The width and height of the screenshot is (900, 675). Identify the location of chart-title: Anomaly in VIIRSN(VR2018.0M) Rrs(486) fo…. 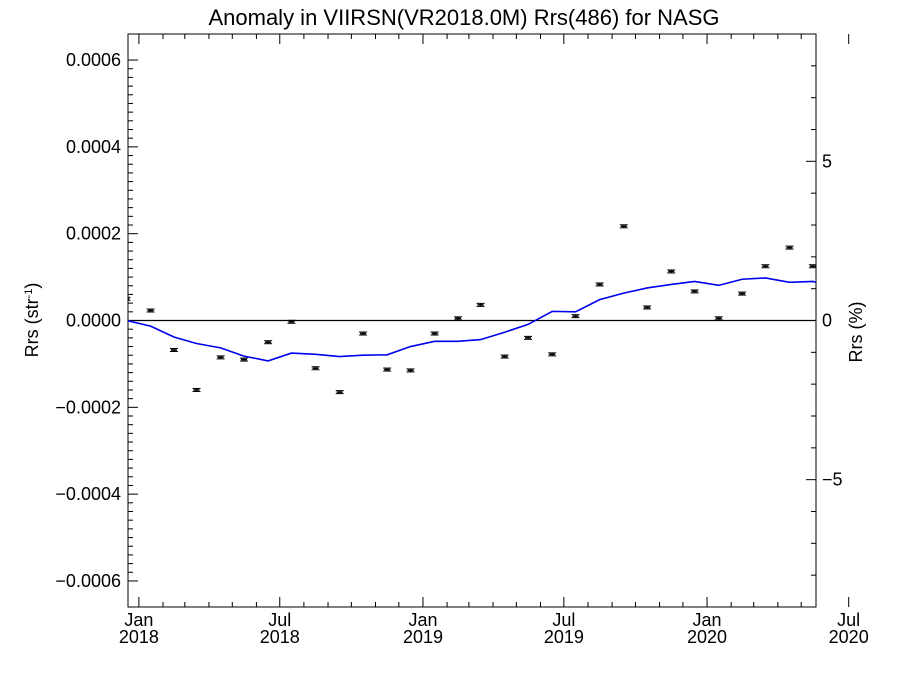
(463, 17).